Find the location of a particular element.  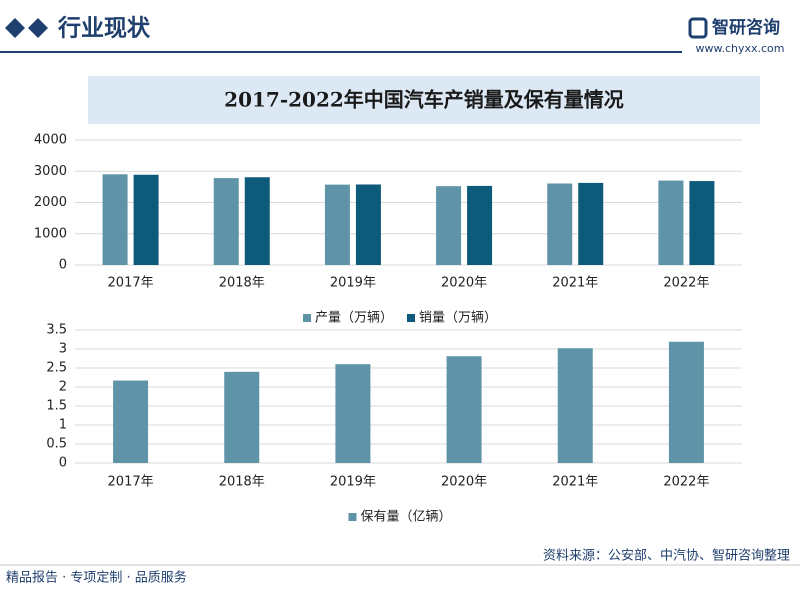

y-tick-label: 4000 is located at coordinates (50, 140).